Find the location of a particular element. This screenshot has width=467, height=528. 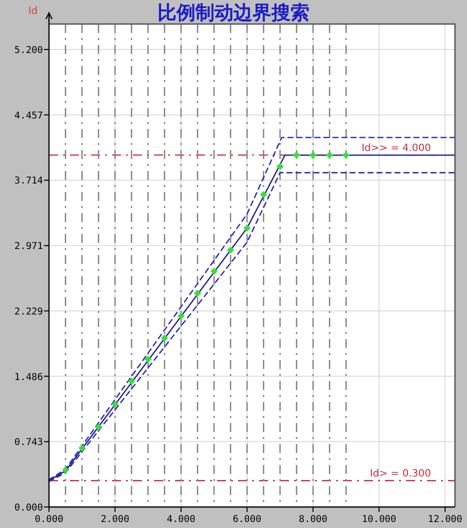

title: 比例制动边界搜索 is located at coordinates (234, 13).